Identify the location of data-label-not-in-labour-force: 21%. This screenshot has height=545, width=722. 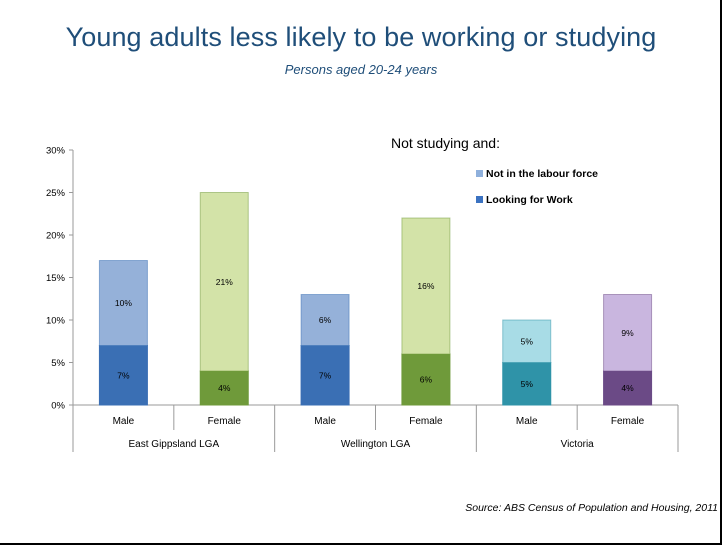
(224, 282).